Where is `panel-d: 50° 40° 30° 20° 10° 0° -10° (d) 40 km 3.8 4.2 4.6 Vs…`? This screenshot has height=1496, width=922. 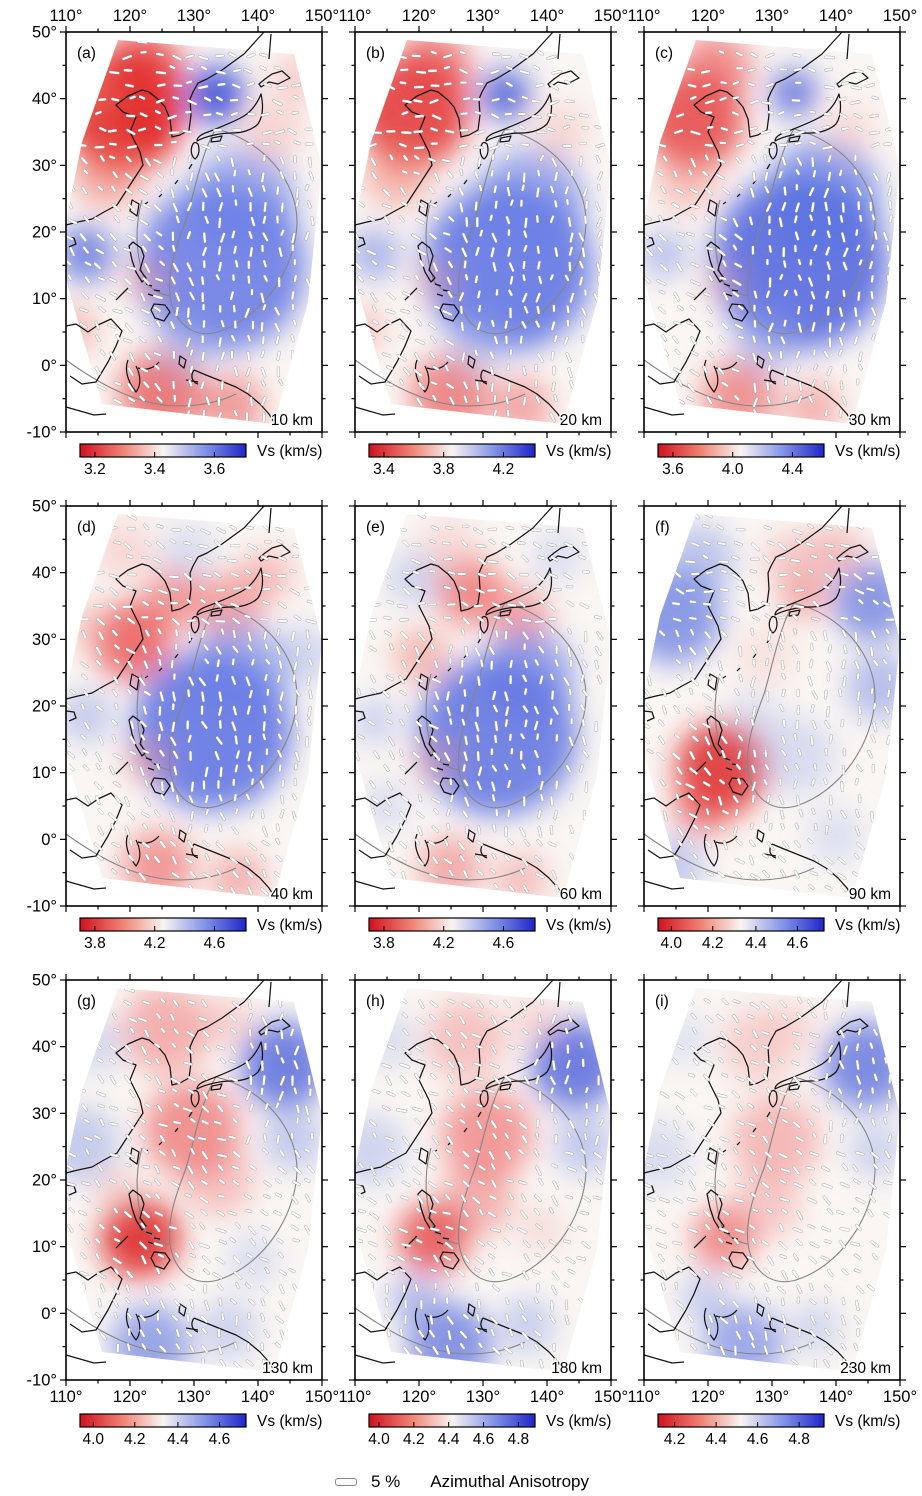
panel-d: 50° 40° 30° 20° 10° 0° -10° (d) 40 km 3.8 4.2 4.6 Vs… is located at coordinates (165, 733).